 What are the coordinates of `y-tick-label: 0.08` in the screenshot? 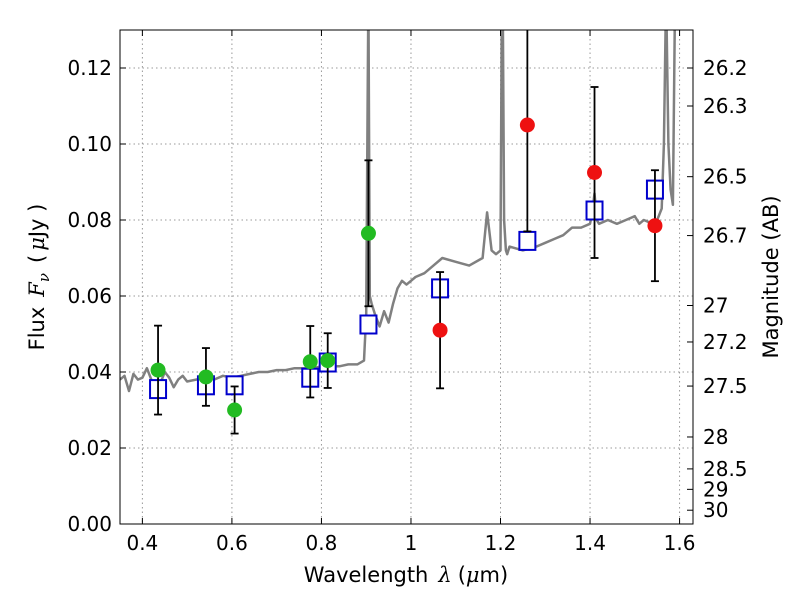 It's located at (89, 220).